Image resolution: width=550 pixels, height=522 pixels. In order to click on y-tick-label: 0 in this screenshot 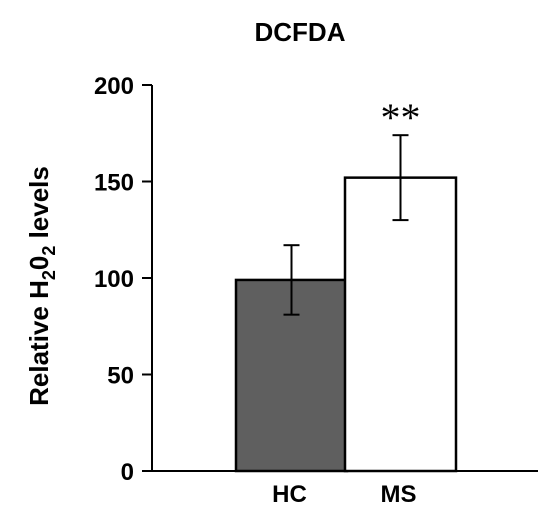, I will do `click(127, 472)`.